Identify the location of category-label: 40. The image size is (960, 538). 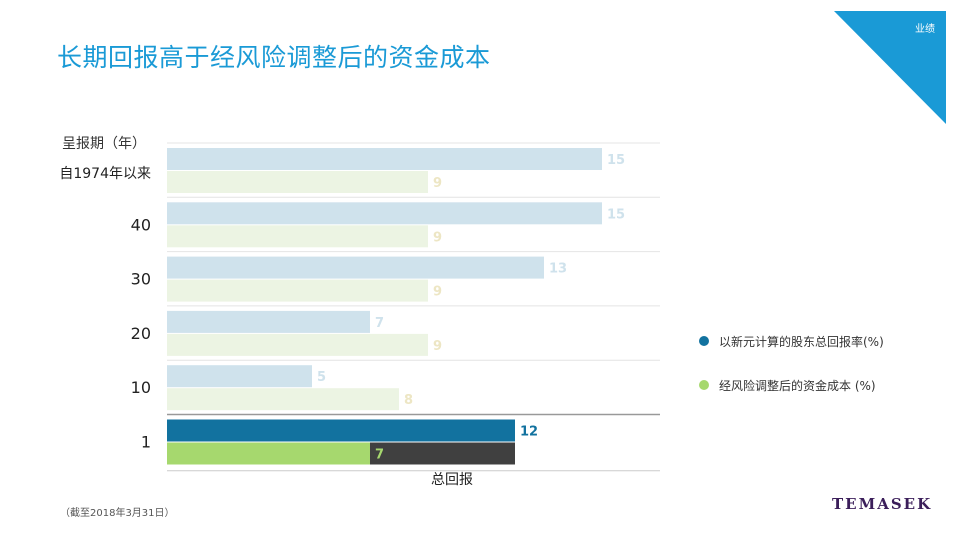
(141, 224).